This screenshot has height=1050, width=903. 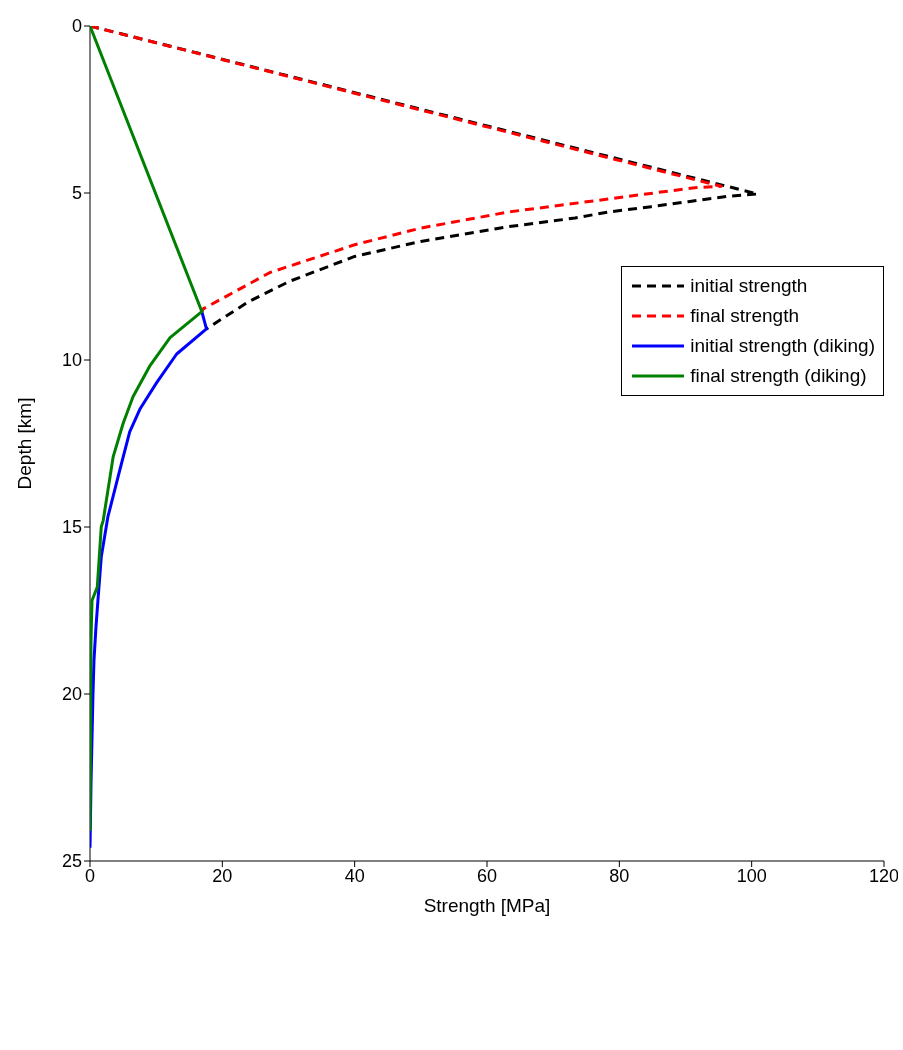 What do you see at coordinates (76, 26) in the screenshot?
I see `y-tick-label: 0` at bounding box center [76, 26].